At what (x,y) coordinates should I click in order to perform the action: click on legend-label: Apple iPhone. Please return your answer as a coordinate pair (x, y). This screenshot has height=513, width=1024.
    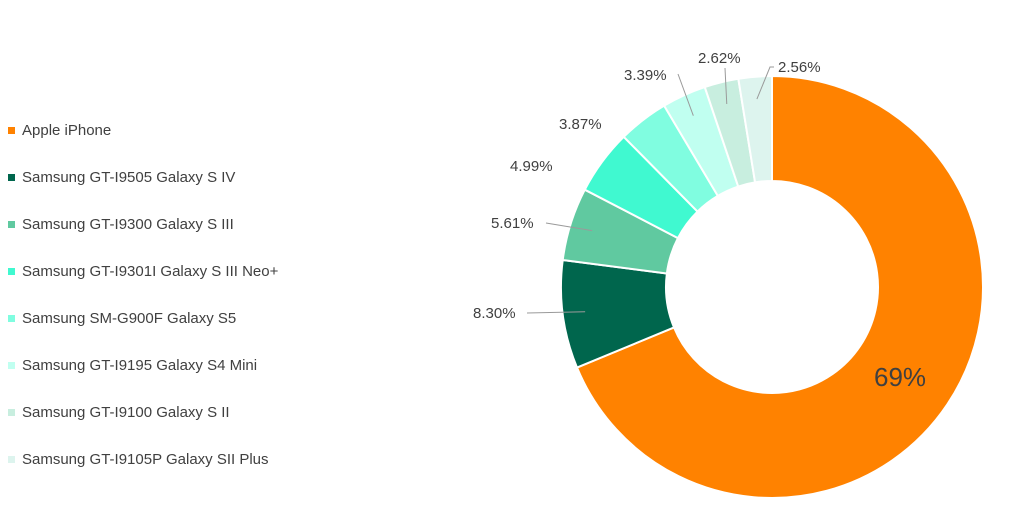
    Looking at the image, I should click on (67, 130).